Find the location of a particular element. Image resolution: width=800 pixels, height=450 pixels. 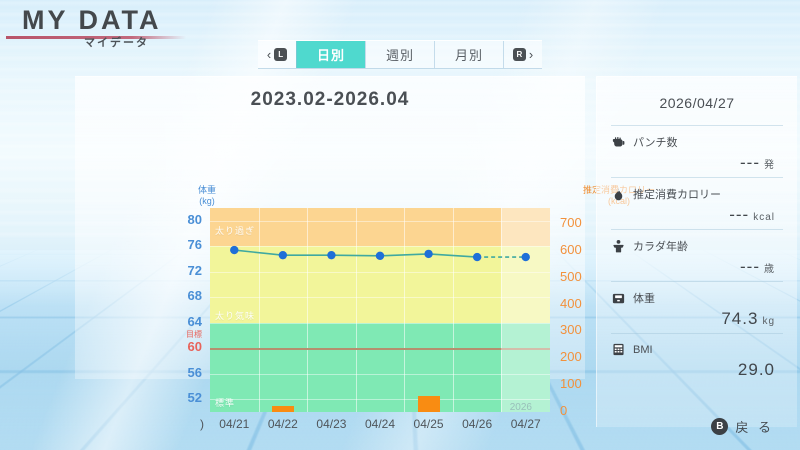

detail-stat-value: --- kcal is located at coordinates (752, 214).